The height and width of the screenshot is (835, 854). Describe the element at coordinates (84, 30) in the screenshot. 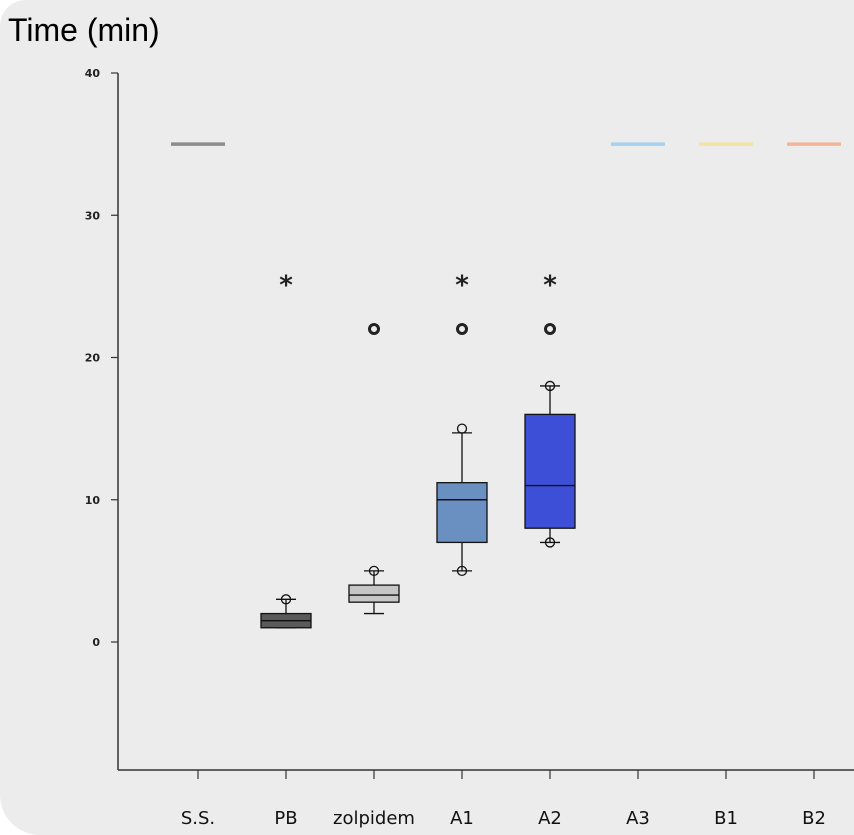

I see `chart-title: Time (min)` at that location.